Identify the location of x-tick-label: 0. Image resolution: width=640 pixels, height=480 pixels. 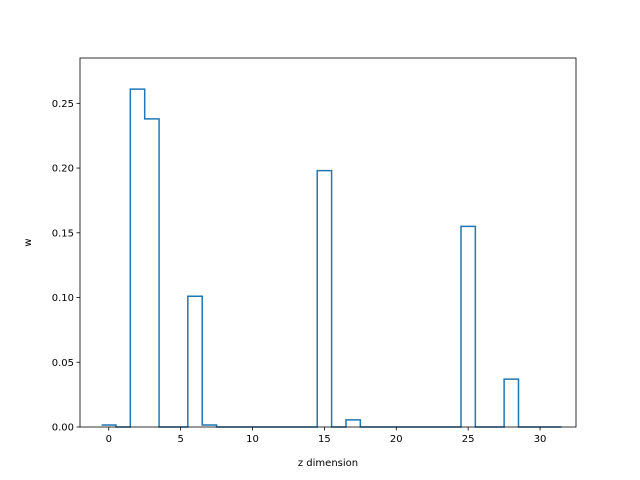
(109, 439).